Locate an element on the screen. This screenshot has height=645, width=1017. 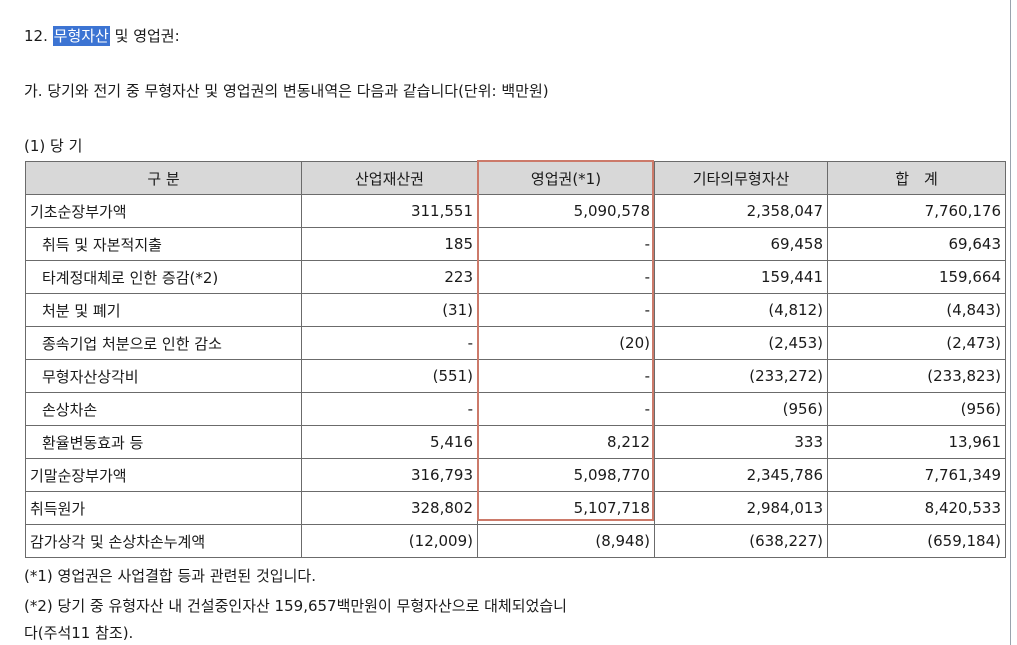
column-header: 기타의무형자산 is located at coordinates (741, 178).